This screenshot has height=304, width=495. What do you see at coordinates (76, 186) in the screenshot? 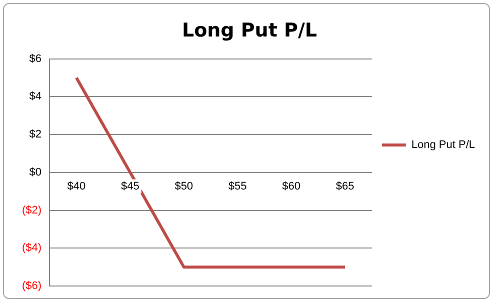
I see `x-tick-label: $40` at bounding box center [76, 186].